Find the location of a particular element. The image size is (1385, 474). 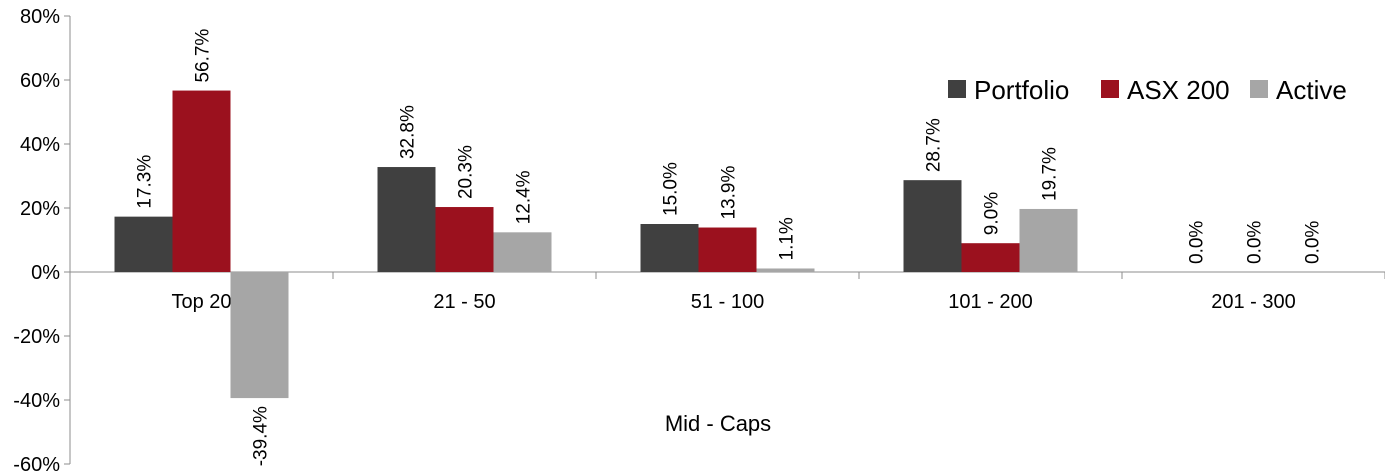

legend: Portfolio ASX 200 Active is located at coordinates (1147, 90).